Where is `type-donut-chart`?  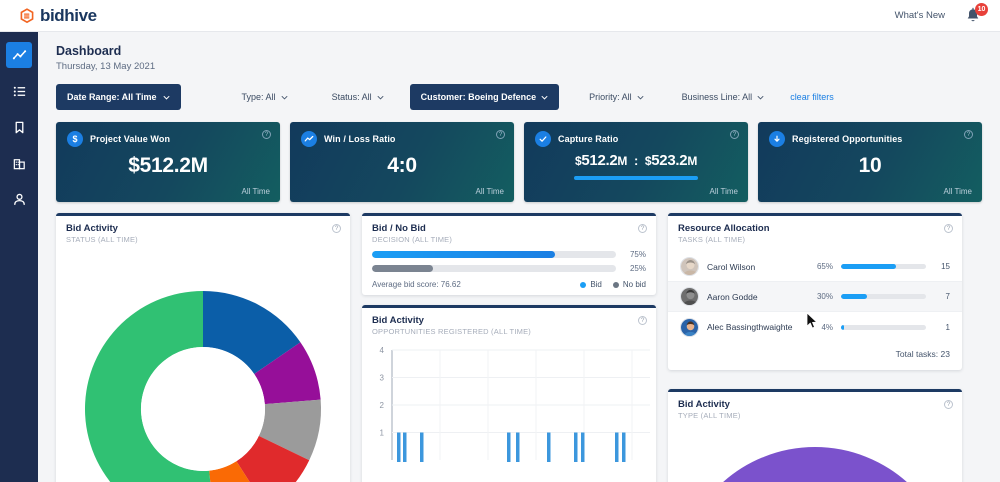 type-donut-chart is located at coordinates (815, 451).